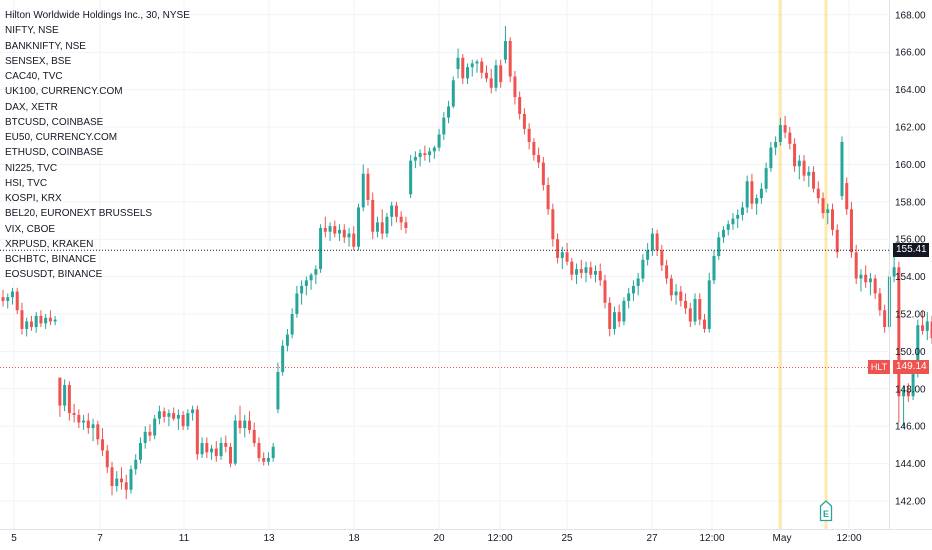 This screenshot has width=932, height=550. What do you see at coordinates (910, 165) in the screenshot?
I see `y-tick-label: 160.00` at bounding box center [910, 165].